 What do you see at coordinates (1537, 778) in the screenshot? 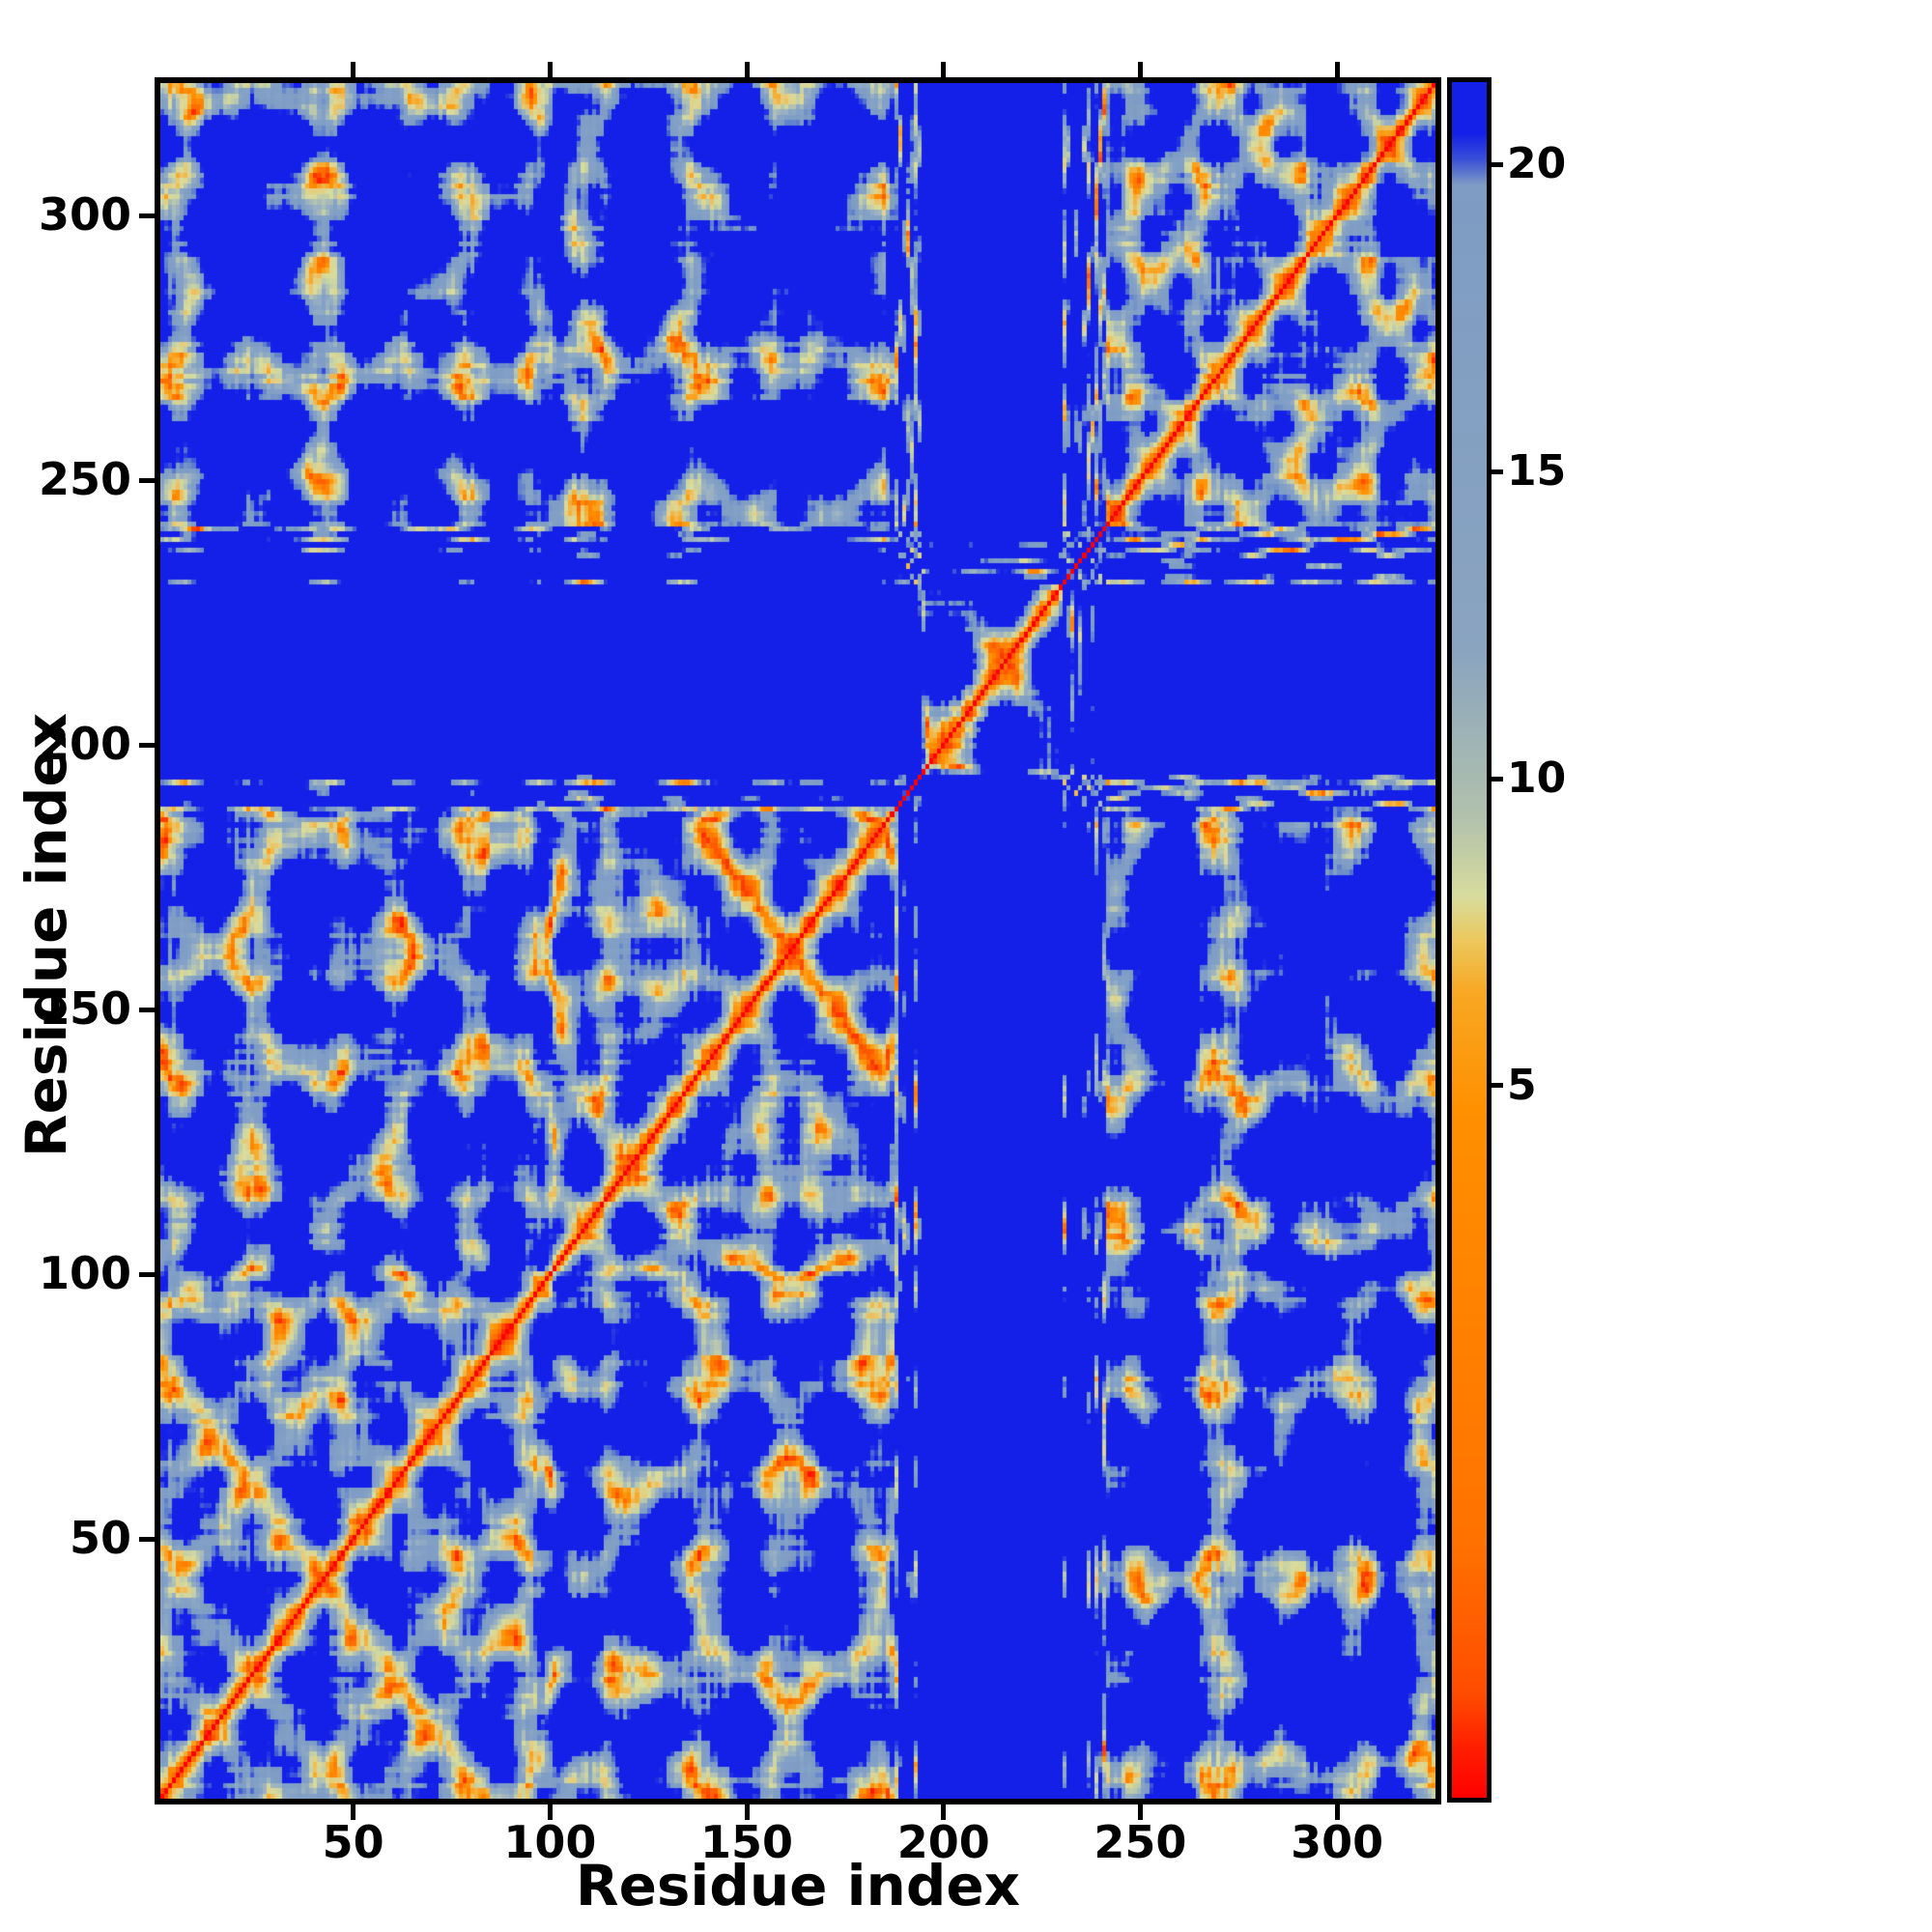
I see `colorbar-tick-label: 10` at bounding box center [1537, 778].